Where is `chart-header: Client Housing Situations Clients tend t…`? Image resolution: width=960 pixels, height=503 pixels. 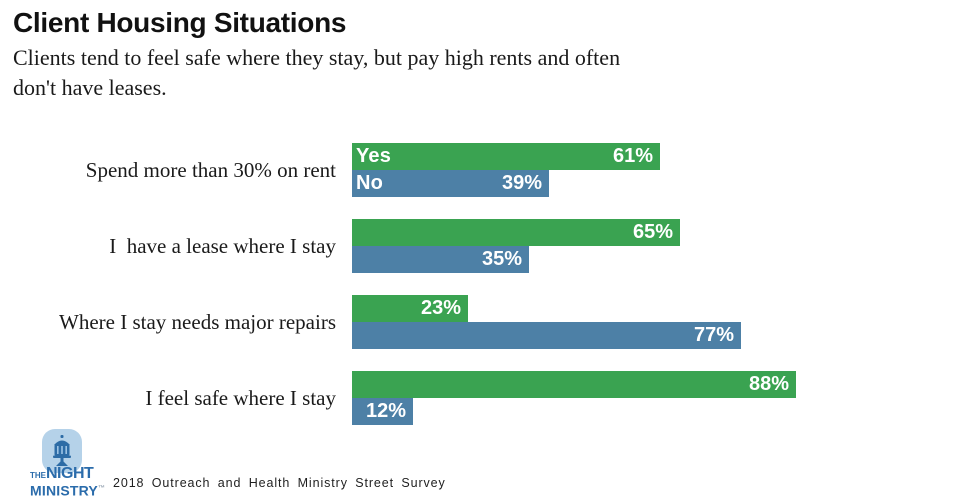
chart-header: Client Housing Situations Clients tend t… is located at coordinates (338, 54).